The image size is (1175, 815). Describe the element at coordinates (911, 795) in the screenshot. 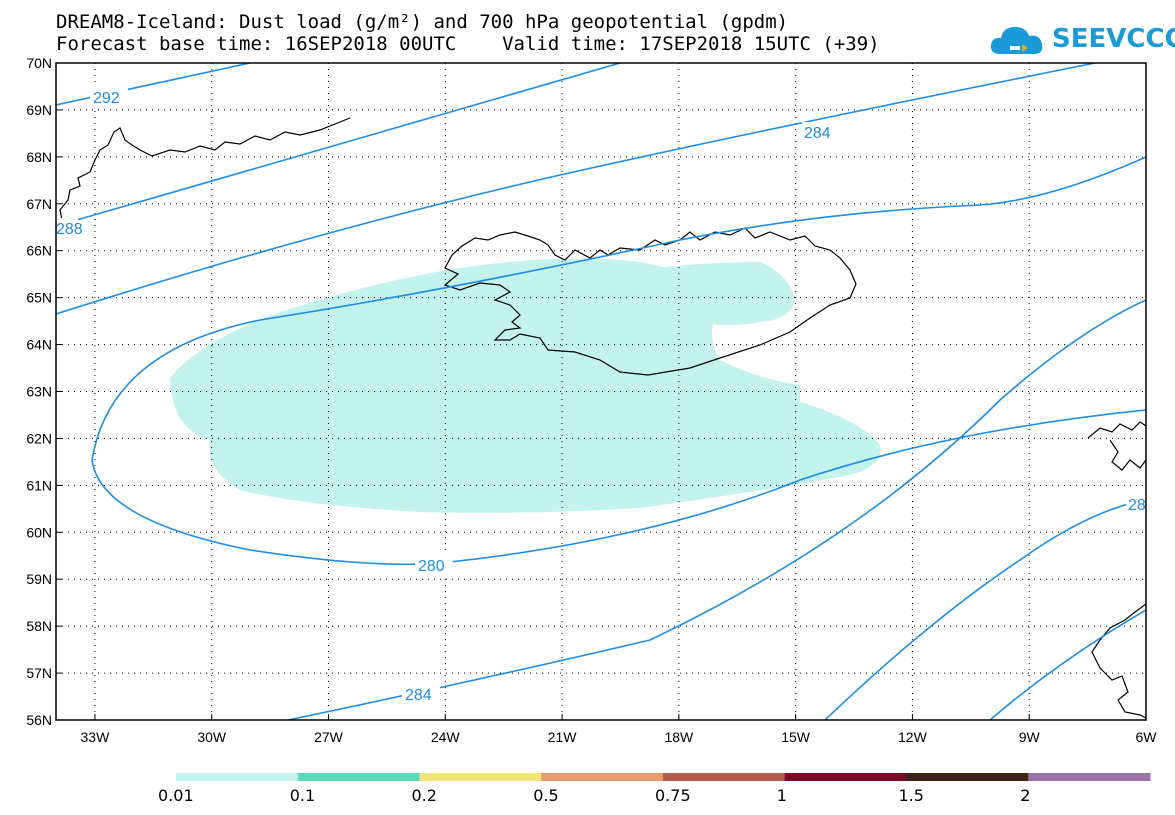

I see `colorbar-label: 1.5` at that location.